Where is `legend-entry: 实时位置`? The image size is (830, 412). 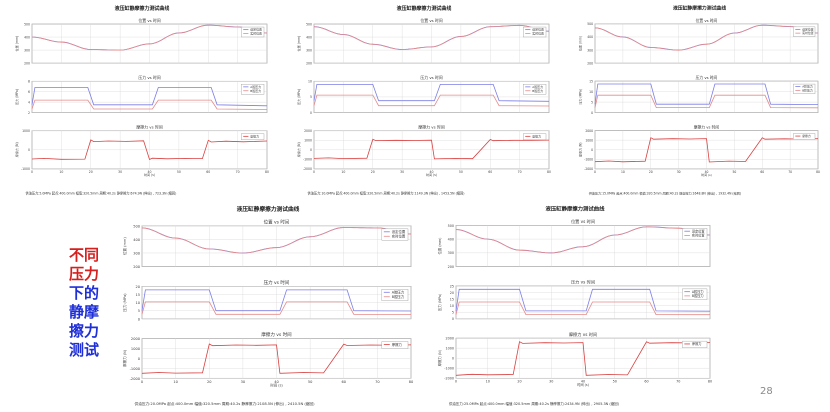
legend-entry: 实时位置 is located at coordinates (399, 236).